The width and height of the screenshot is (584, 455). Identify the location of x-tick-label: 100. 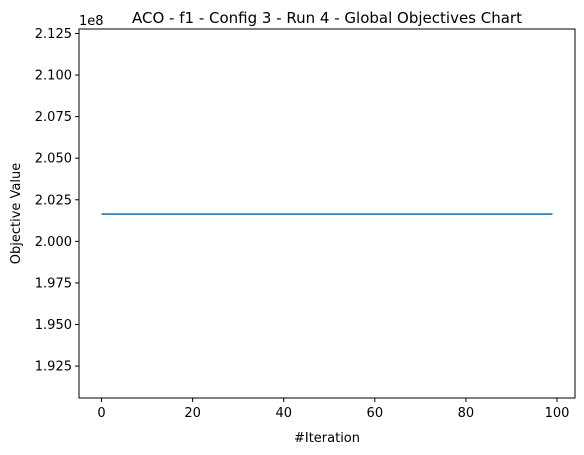
(557, 413).